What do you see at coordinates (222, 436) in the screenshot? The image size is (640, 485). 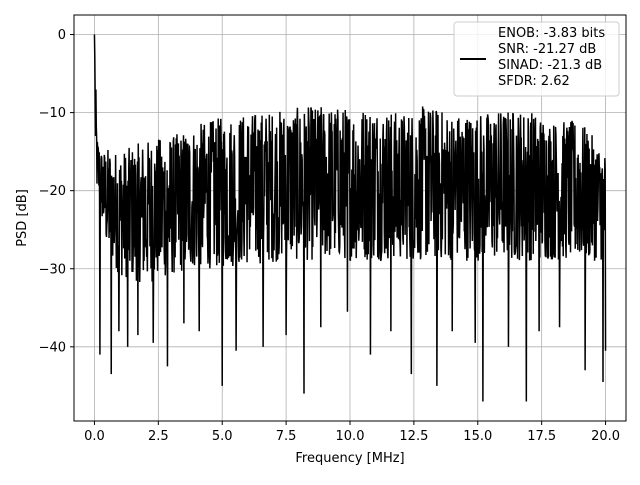 I see `x-tick-label: 5.0` at bounding box center [222, 436].